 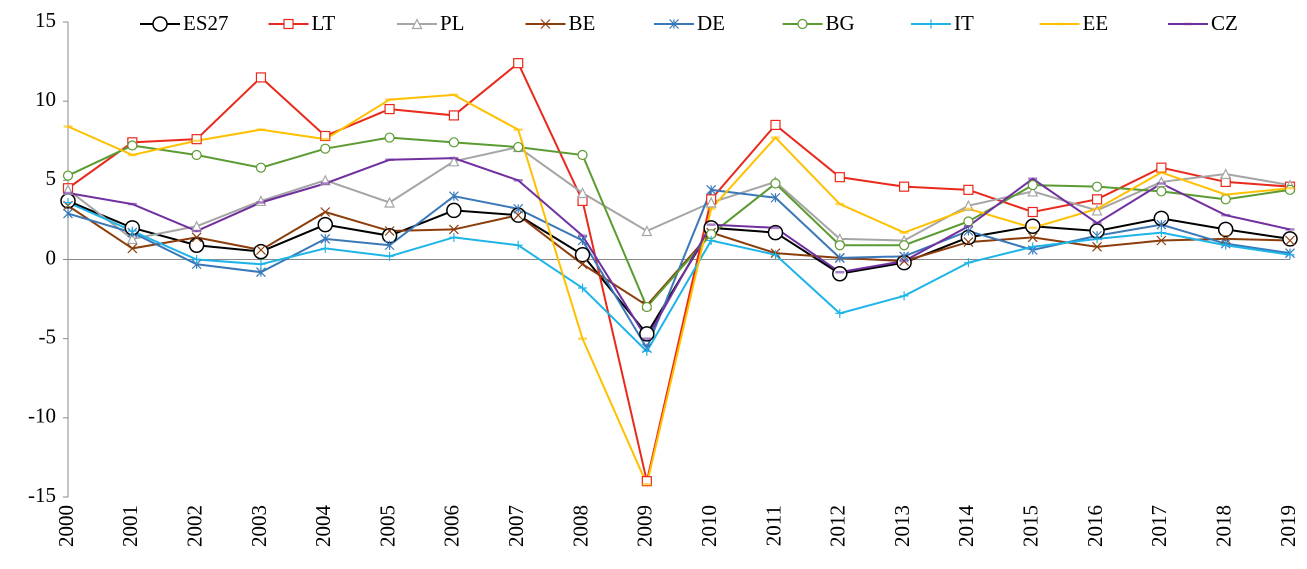 I want to click on x-tick-label: 2007, so click(x=516, y=526).